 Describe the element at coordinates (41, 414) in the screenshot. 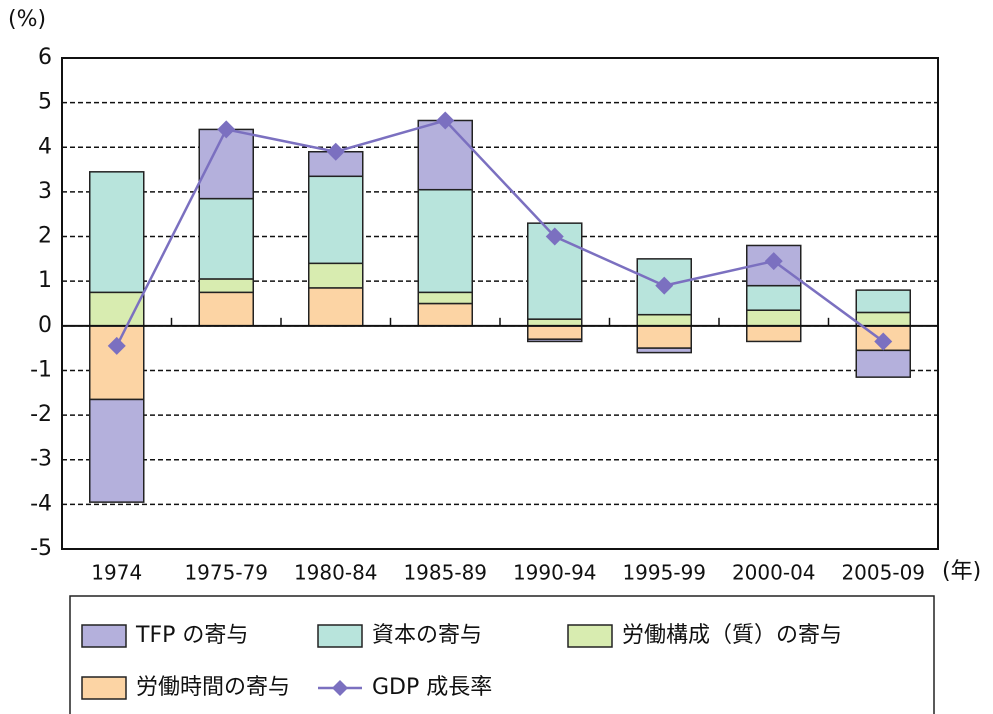

I see `y-tick-label: -2` at that location.